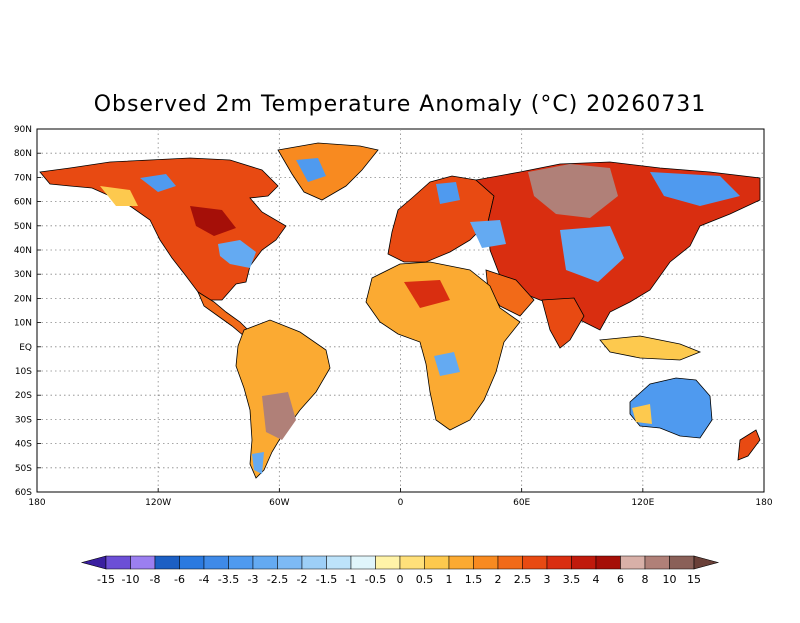  What do you see at coordinates (131, 579) in the screenshot?
I see `colorbar-tick-label: -10` at bounding box center [131, 579].